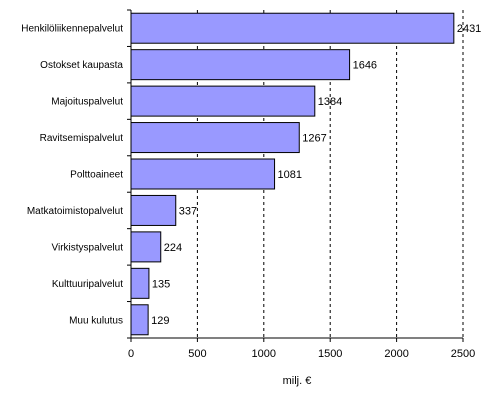 The image size is (495, 407). Describe the element at coordinates (87, 247) in the screenshot. I see `category-label: Virkistyspalvelut` at that location.